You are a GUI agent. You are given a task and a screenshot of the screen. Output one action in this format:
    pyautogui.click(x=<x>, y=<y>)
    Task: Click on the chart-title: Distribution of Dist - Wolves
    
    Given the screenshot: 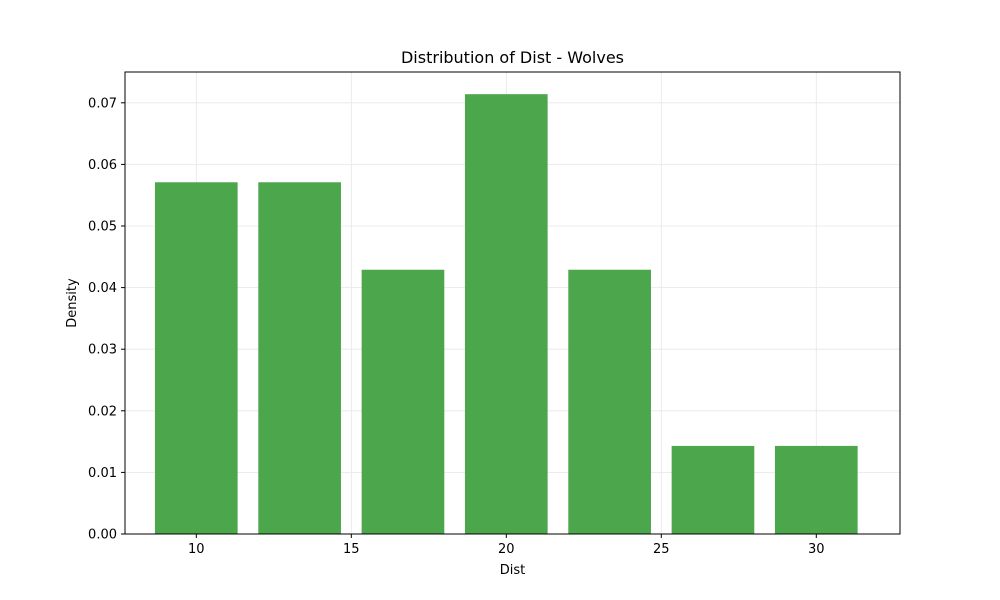 What is the action you would take?
    pyautogui.click(x=512, y=57)
    